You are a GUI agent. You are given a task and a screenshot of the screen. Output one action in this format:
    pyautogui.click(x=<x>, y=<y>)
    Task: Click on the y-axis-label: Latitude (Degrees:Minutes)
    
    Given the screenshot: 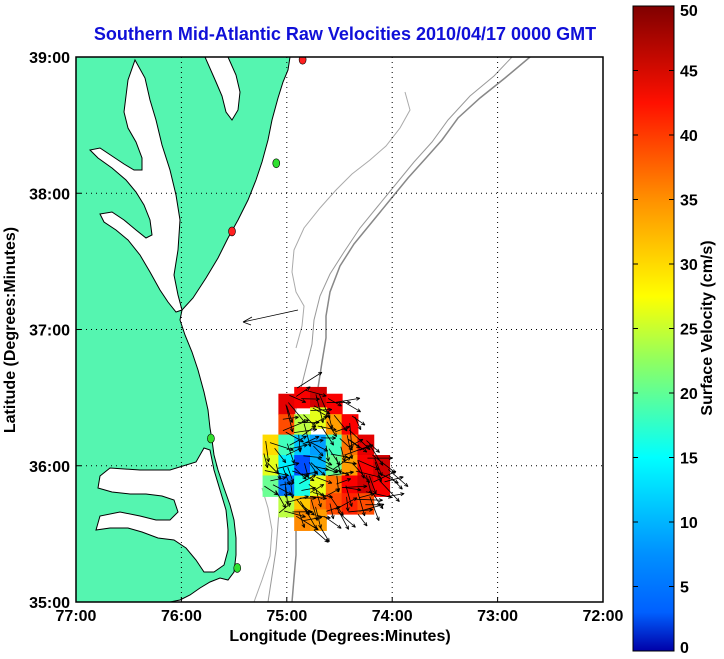 What is the action you would take?
    pyautogui.click(x=10, y=330)
    